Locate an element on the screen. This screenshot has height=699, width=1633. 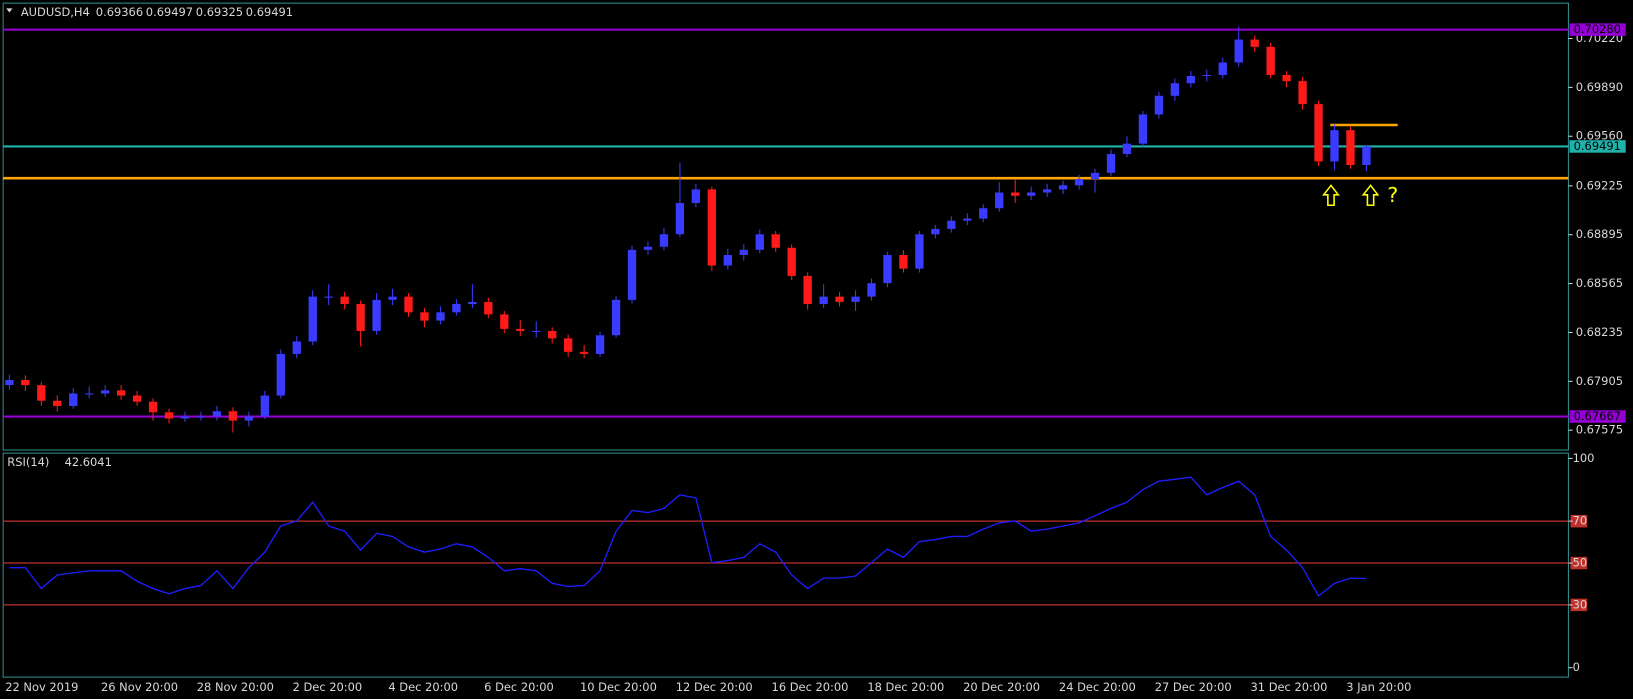
y-tick-label: 0.67575 is located at coordinates (1599, 430).